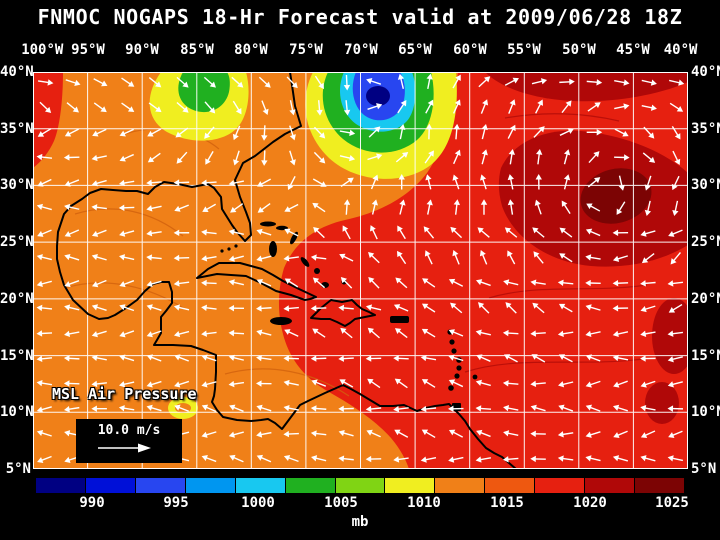 The height and width of the screenshot is (540, 720). Describe the element at coordinates (361, 50) in the screenshot. I see `lon-tick-label: 70°W` at that location.